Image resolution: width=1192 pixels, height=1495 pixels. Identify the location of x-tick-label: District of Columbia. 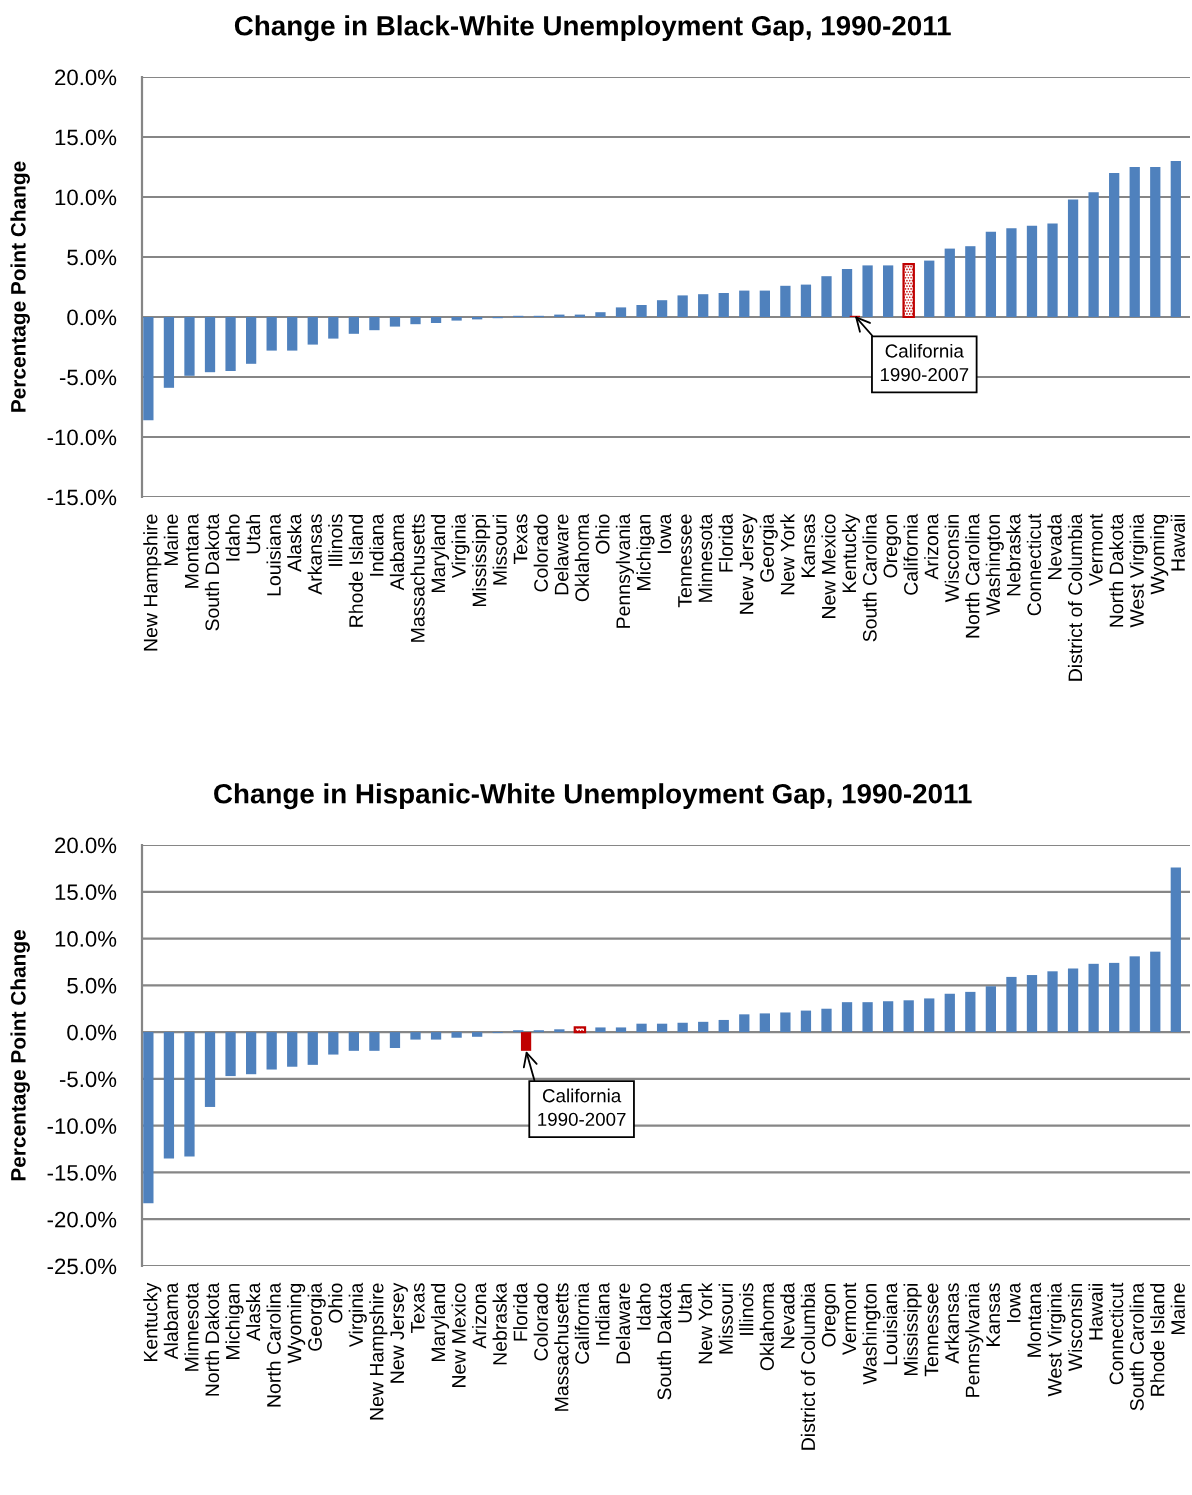
(808, 1366).